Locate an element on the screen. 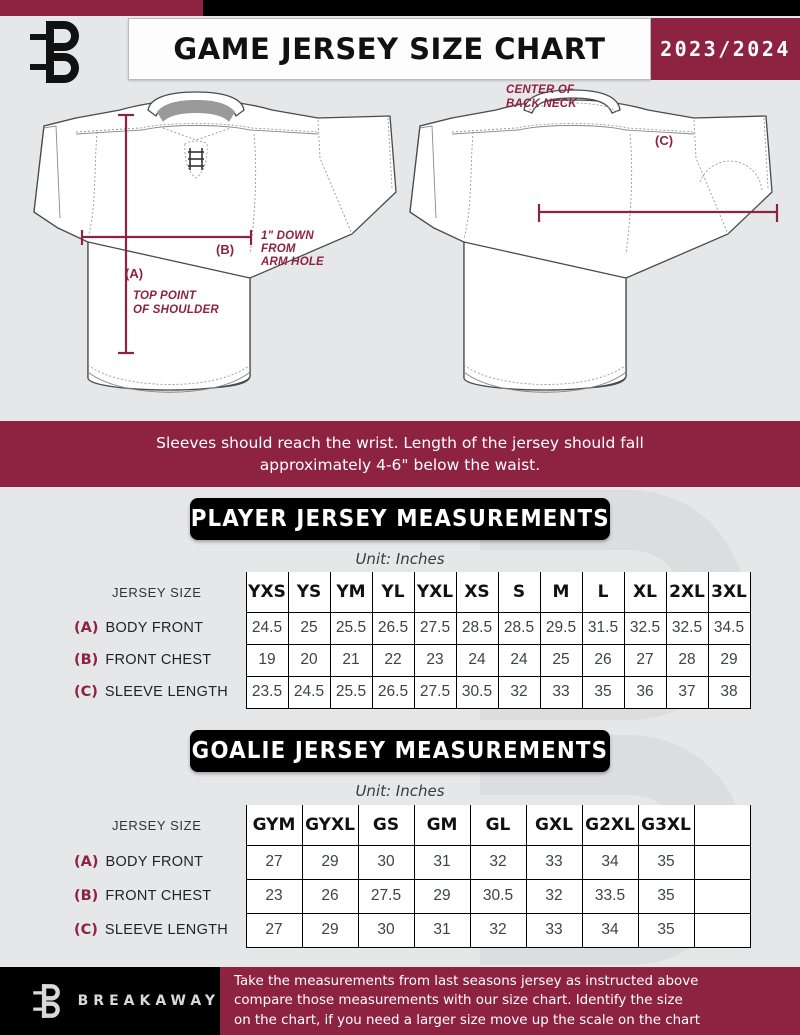  player-table-header-row: JERSEY SIZE YXS YS YM YL YXL XS S M L XL 2XL 3XL is located at coordinates (409, 592).